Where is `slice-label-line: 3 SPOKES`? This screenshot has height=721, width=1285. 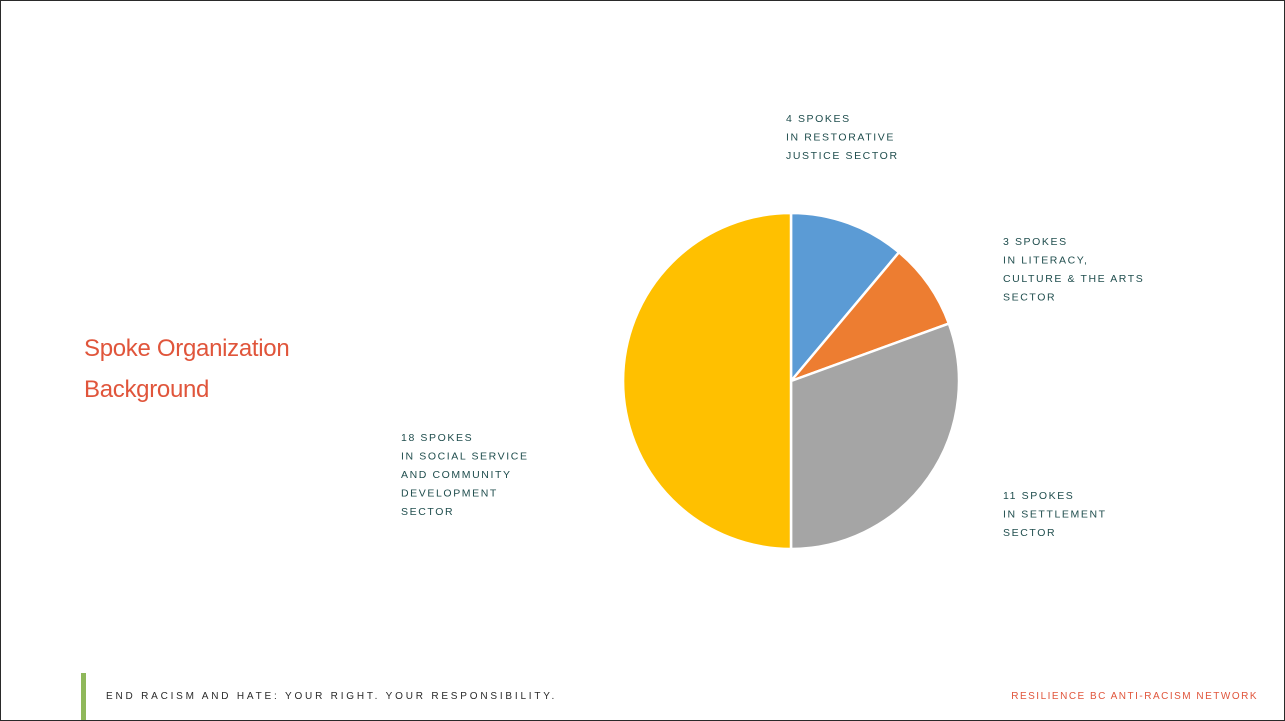 slice-label-line: 3 SPOKES is located at coordinates (1035, 242).